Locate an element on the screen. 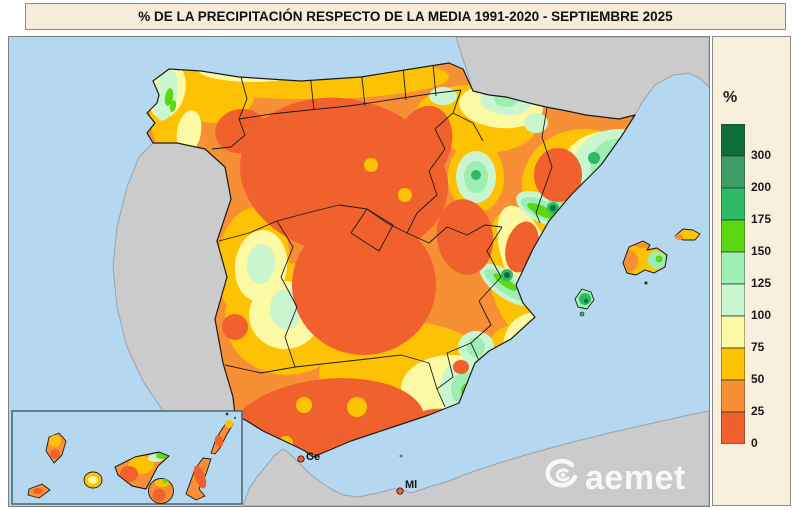  melilla-marker: Ml is located at coordinates (406, 487).